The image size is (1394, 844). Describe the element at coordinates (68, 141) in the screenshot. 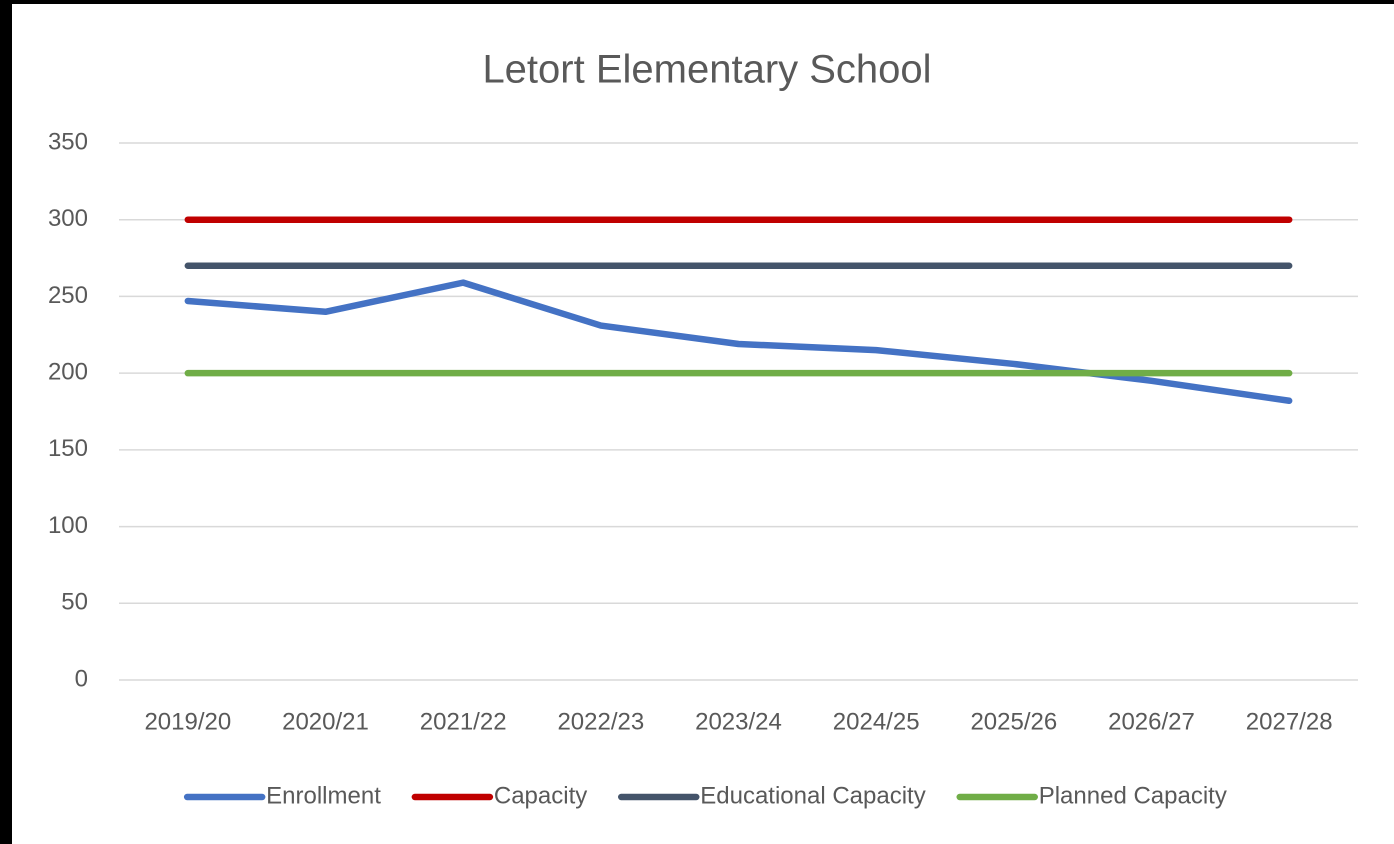

I see `y-tick-label: 350` at that location.